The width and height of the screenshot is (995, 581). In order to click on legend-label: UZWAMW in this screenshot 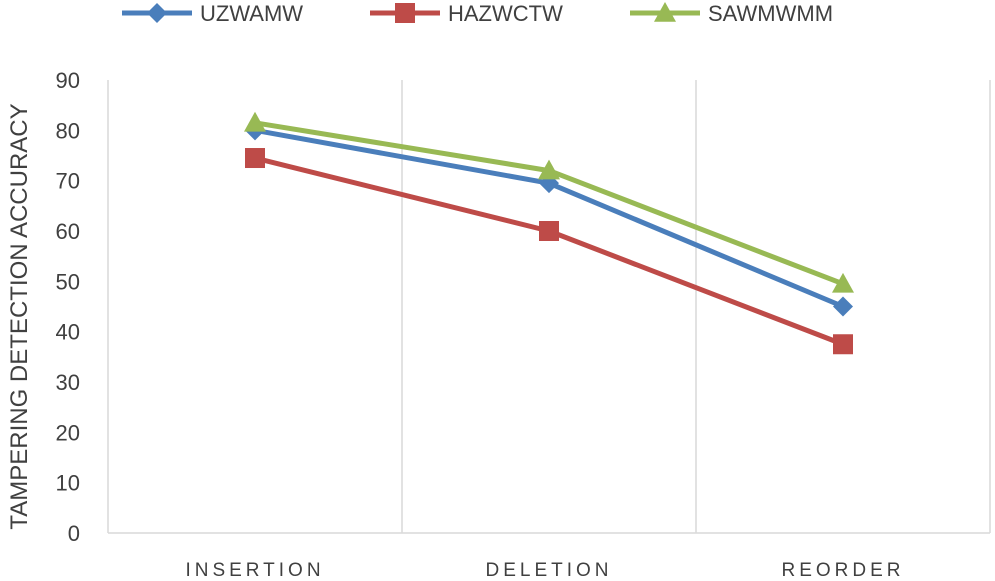, I will do `click(251, 13)`.